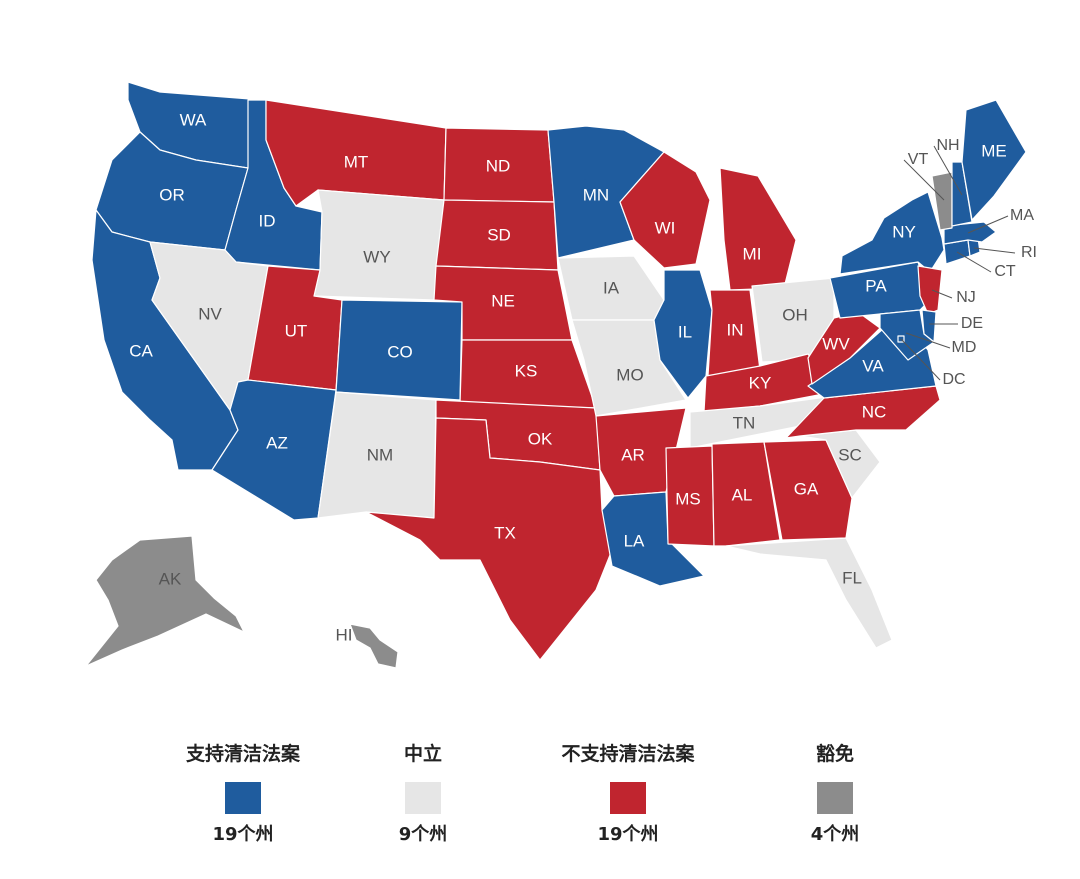  I want to click on legend-item-oppose: 不支持清洁法案 19个州, so click(628, 793).